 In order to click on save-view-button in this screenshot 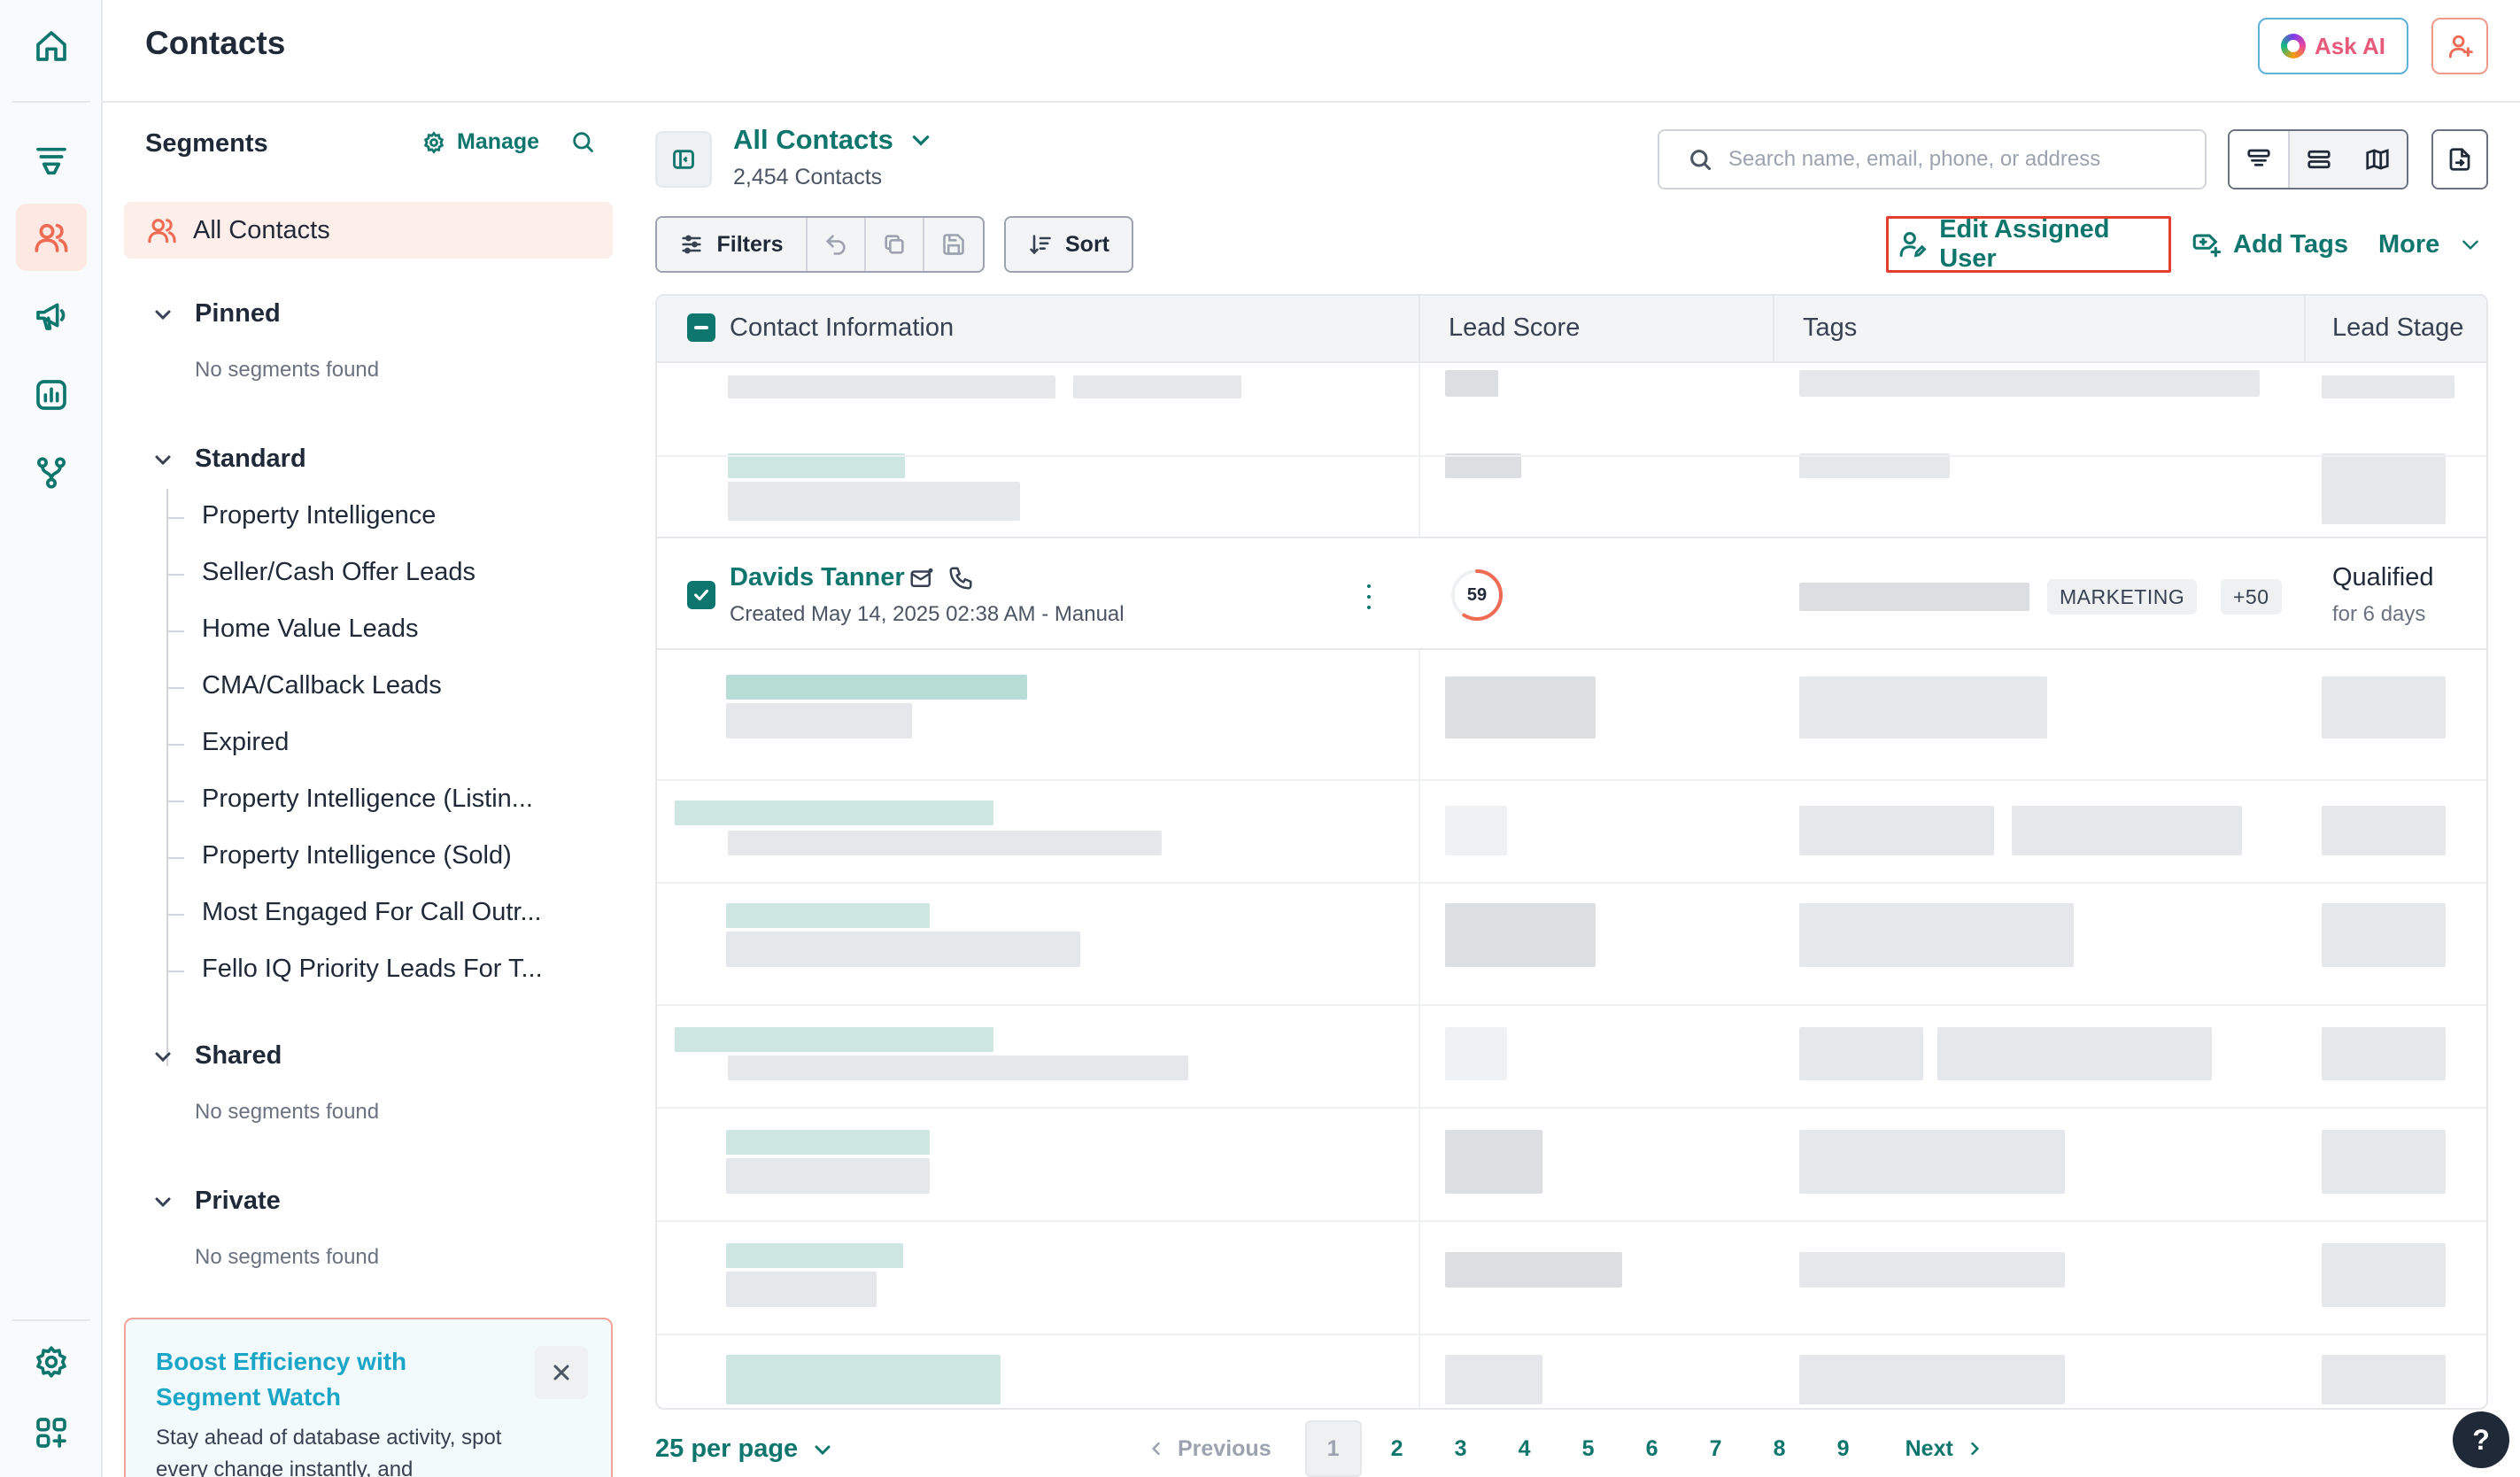, I will do `click(953, 244)`.